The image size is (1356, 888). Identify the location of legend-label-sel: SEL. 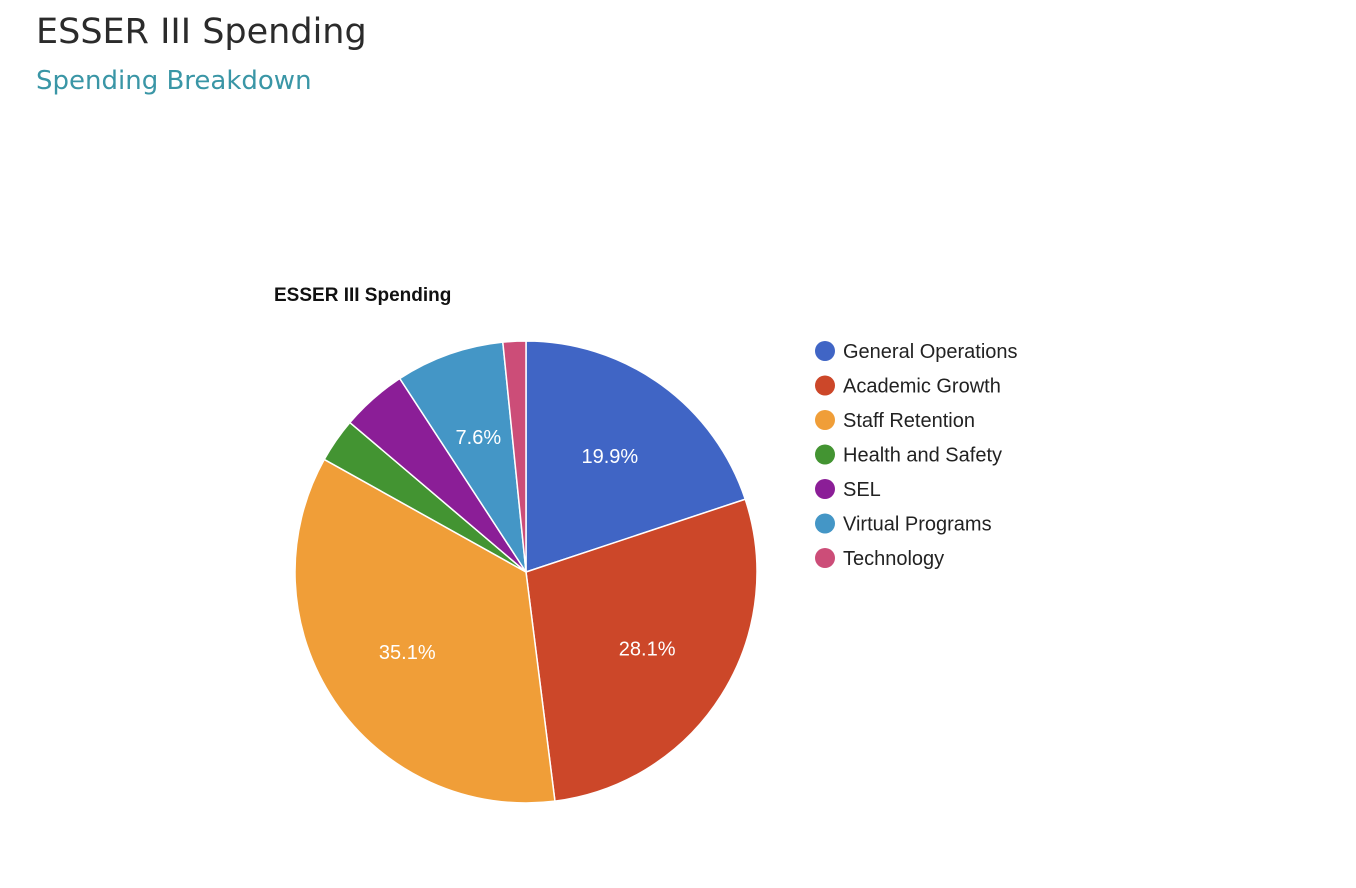
(862, 490).